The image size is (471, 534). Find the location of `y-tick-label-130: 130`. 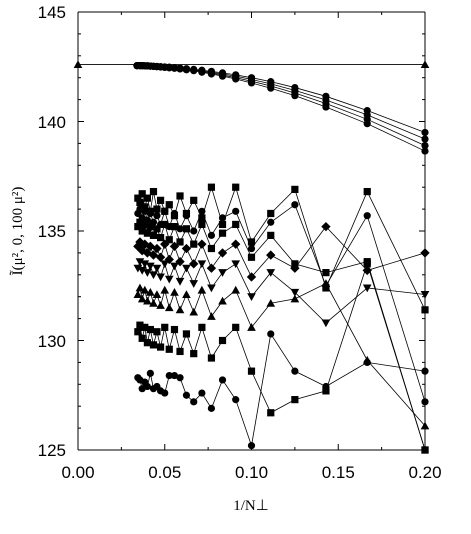

y-tick-label-130: 130 is located at coordinates (52, 341).